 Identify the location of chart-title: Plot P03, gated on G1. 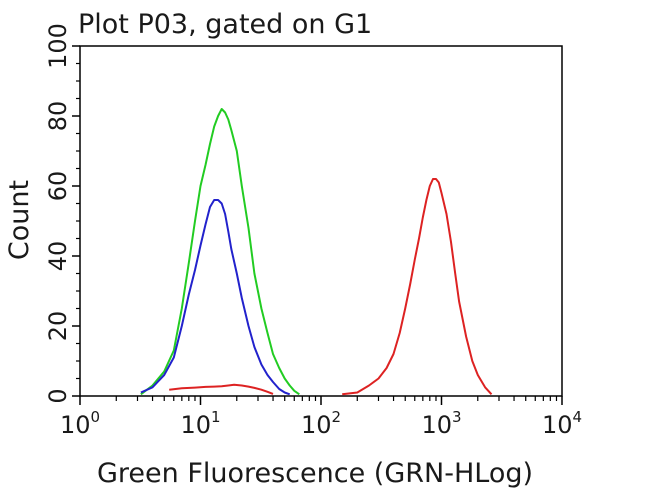
(225, 24).